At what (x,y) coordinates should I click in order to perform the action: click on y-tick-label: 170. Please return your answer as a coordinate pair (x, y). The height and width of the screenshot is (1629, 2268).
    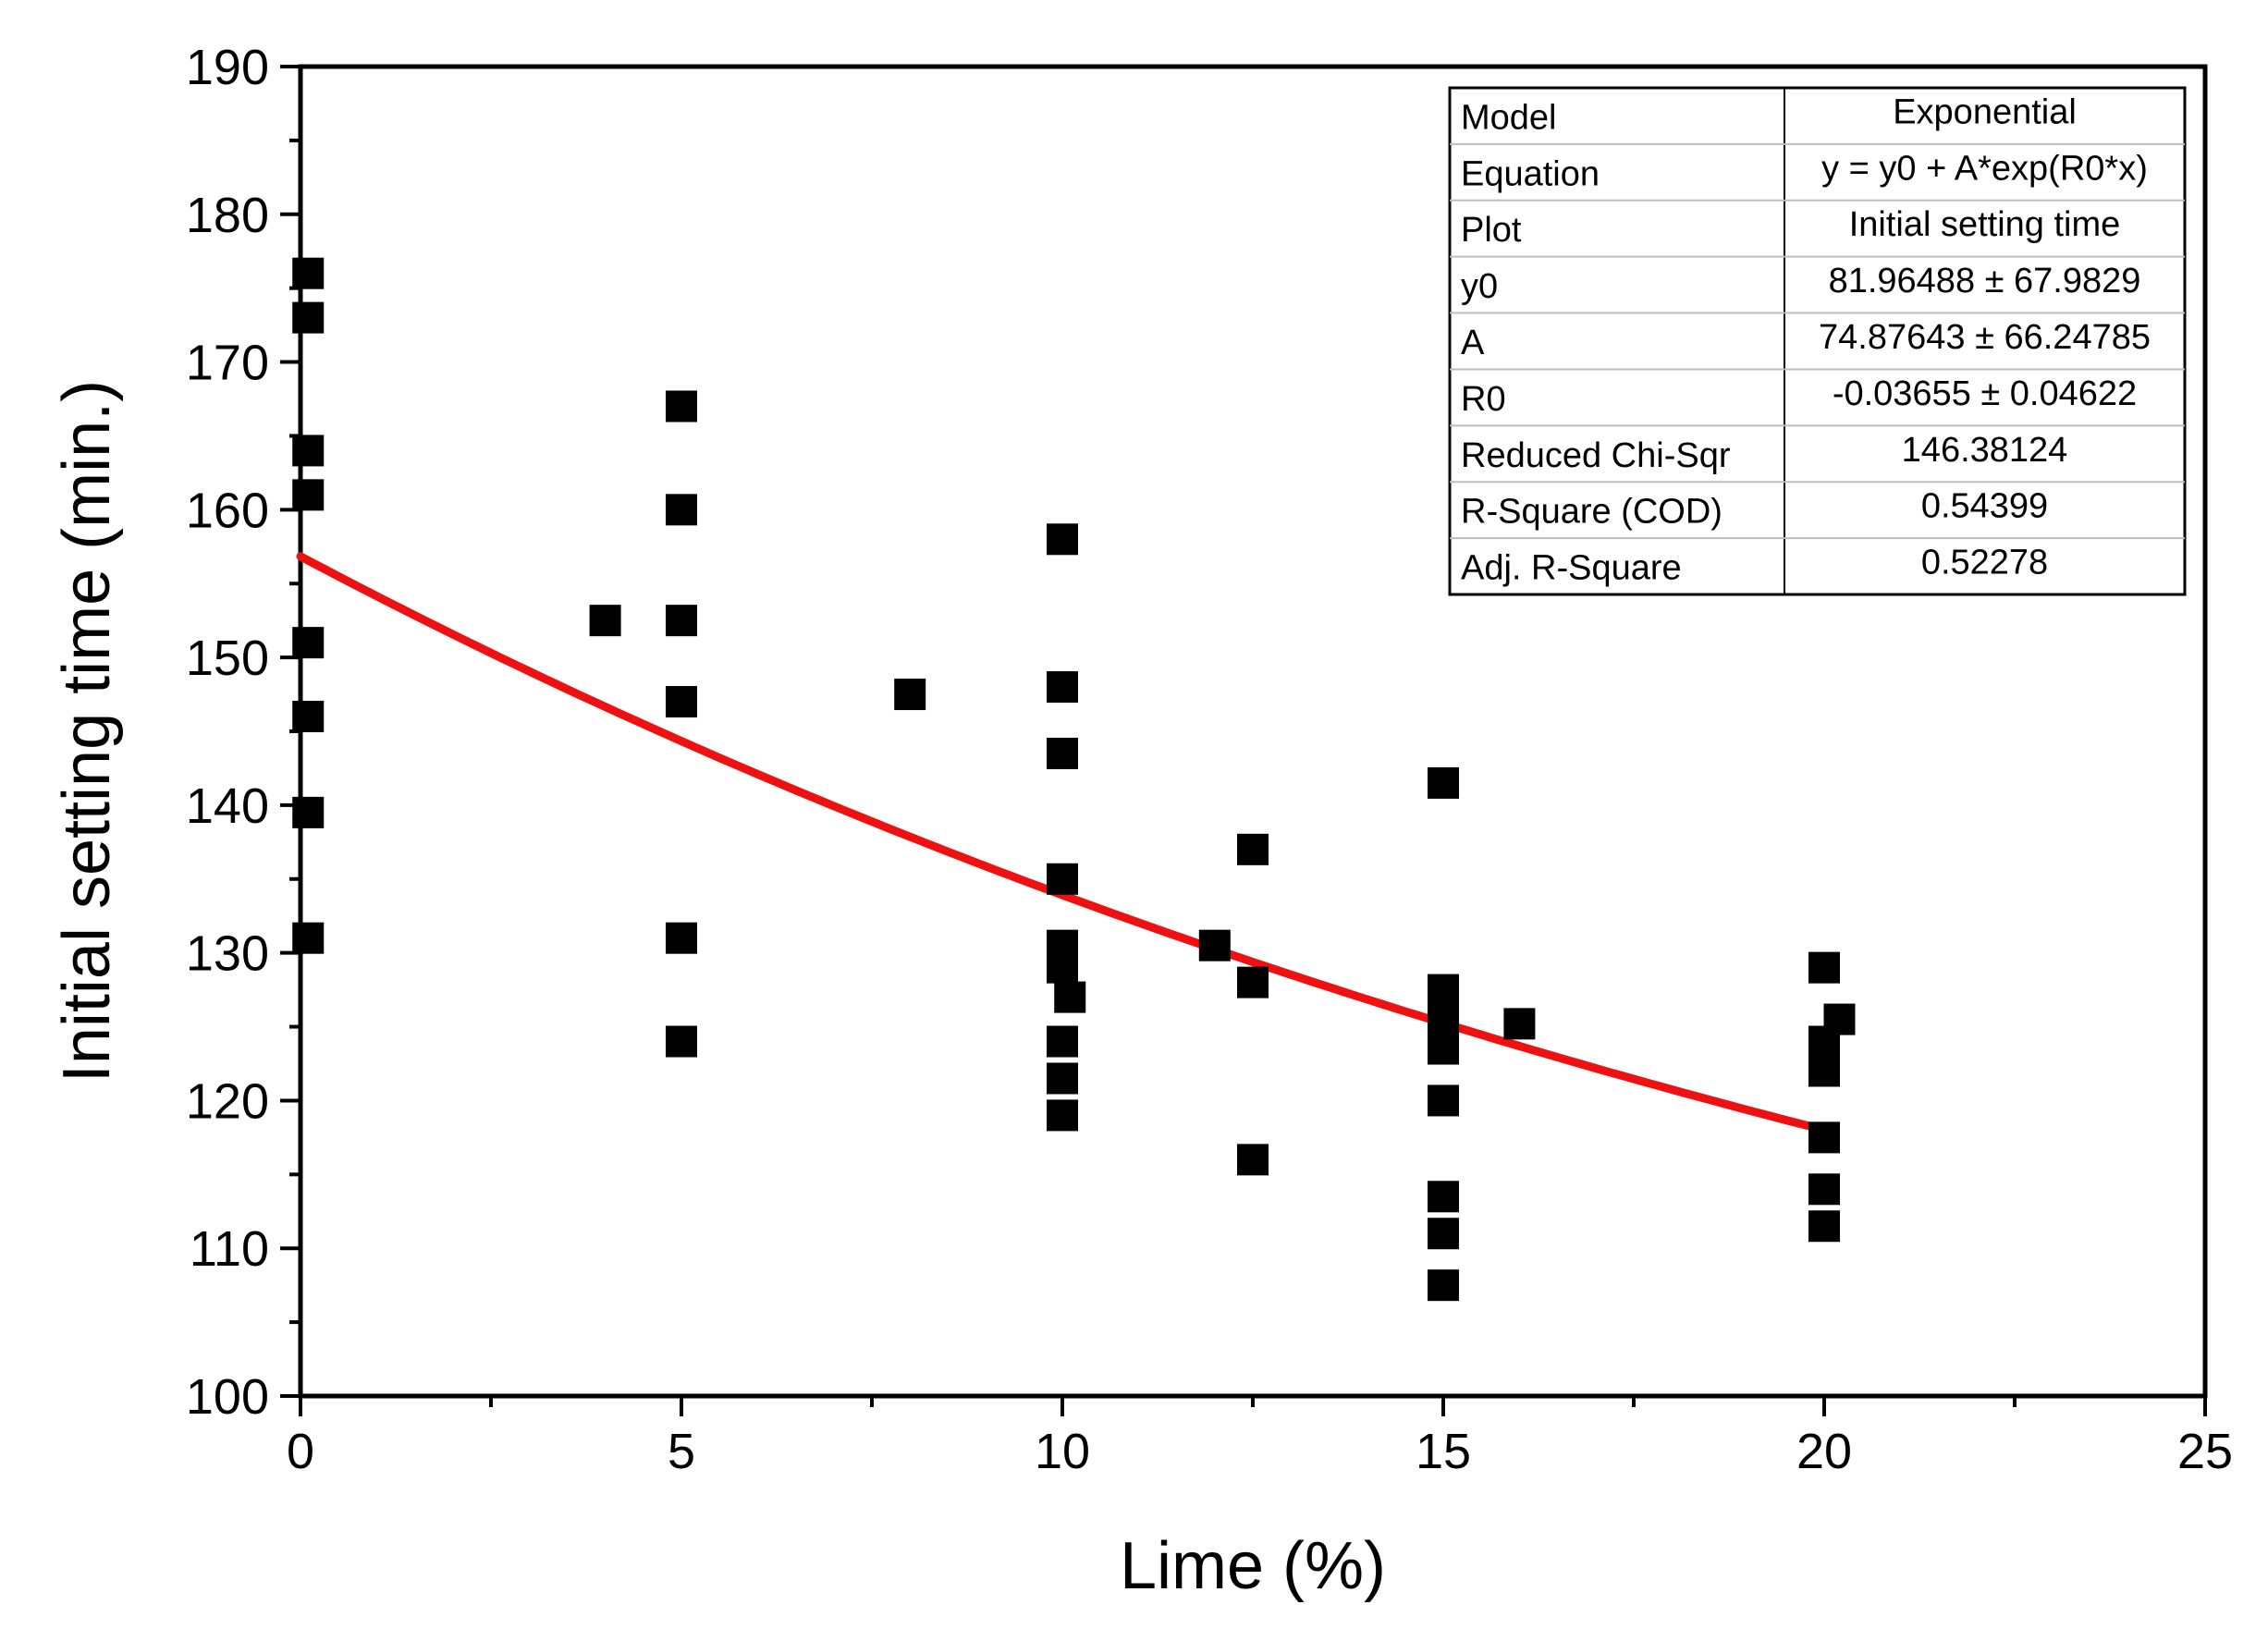
    Looking at the image, I should click on (227, 363).